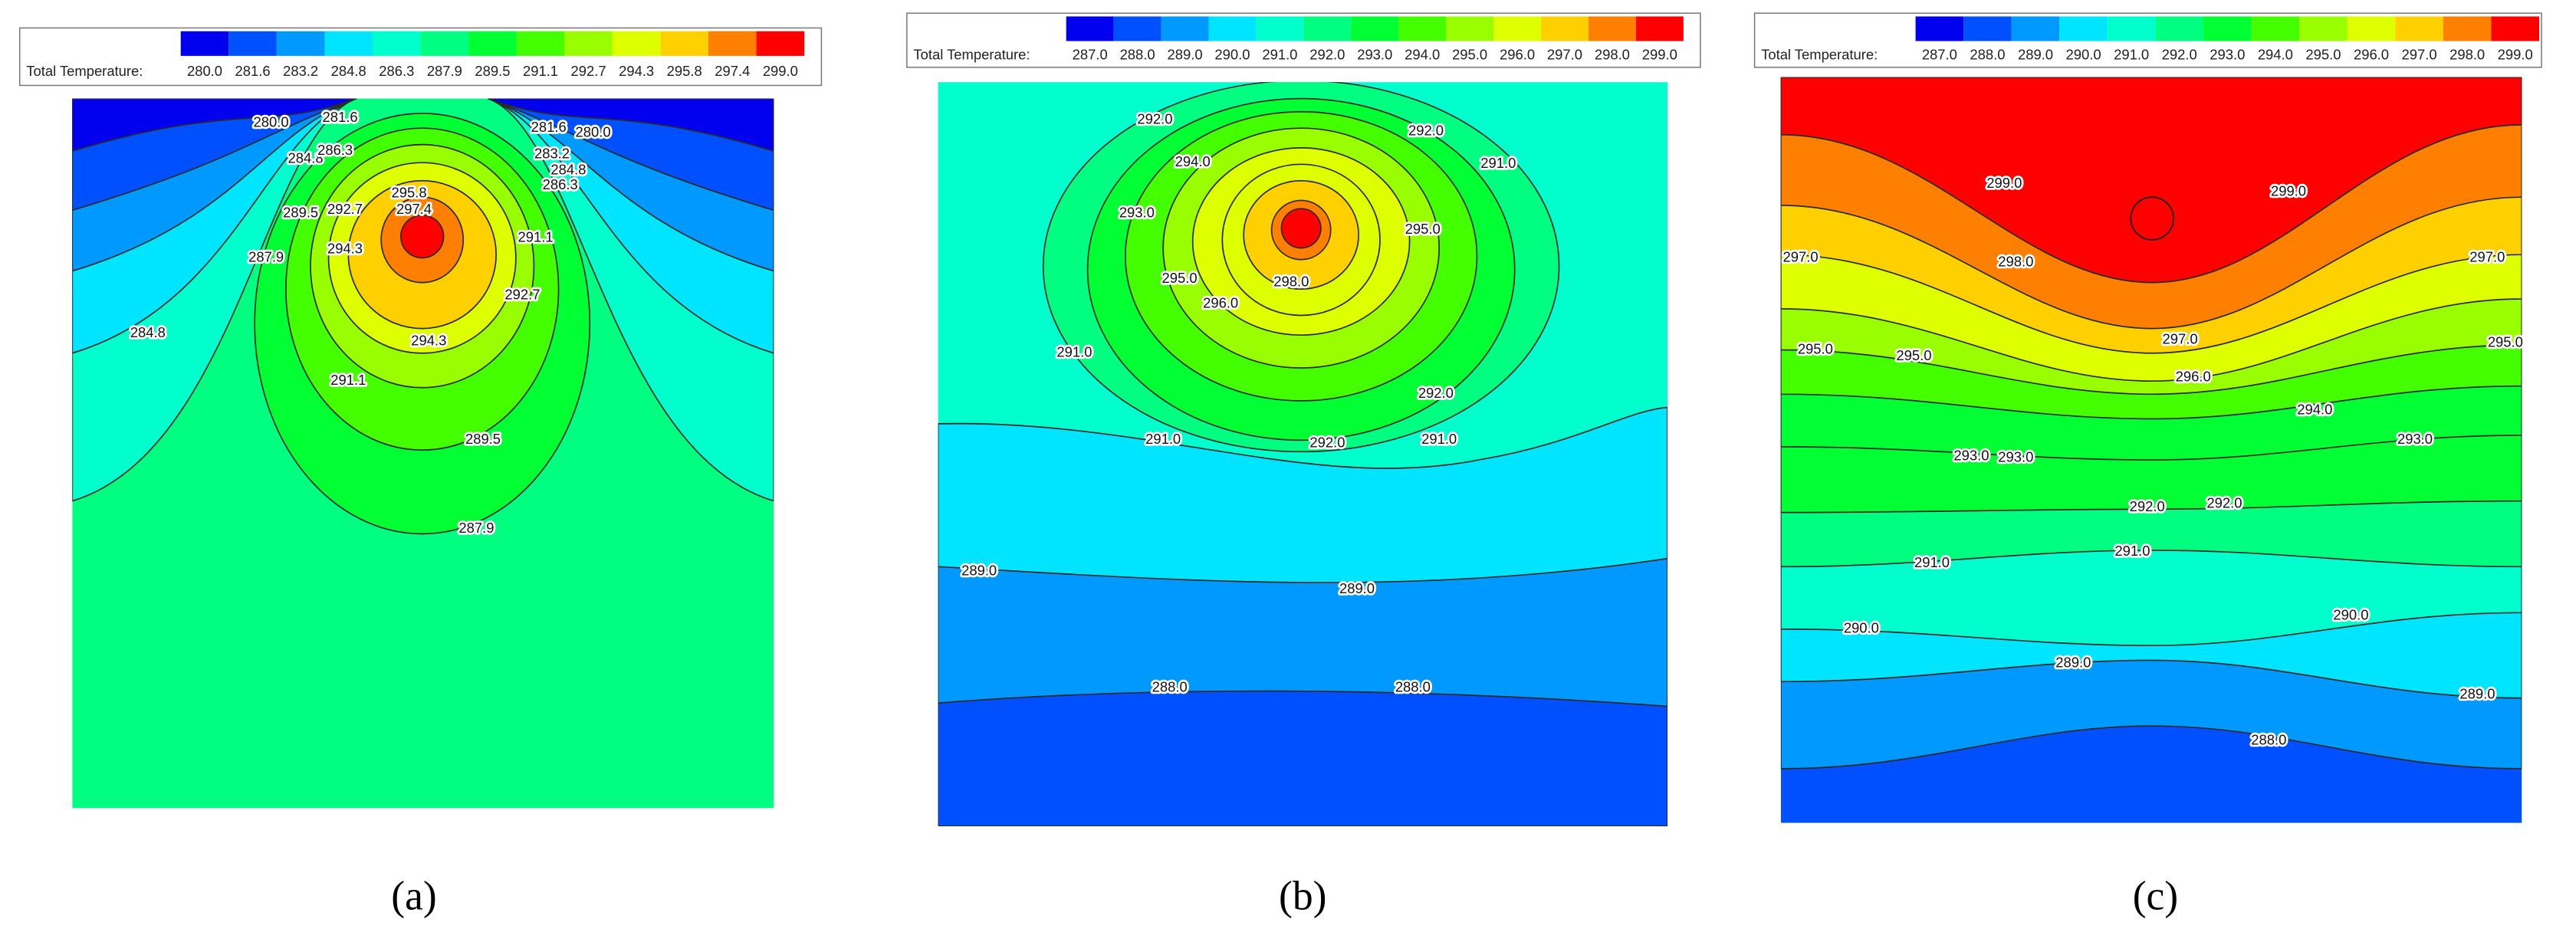  I want to click on contour-label: 281.6, so click(340, 117).